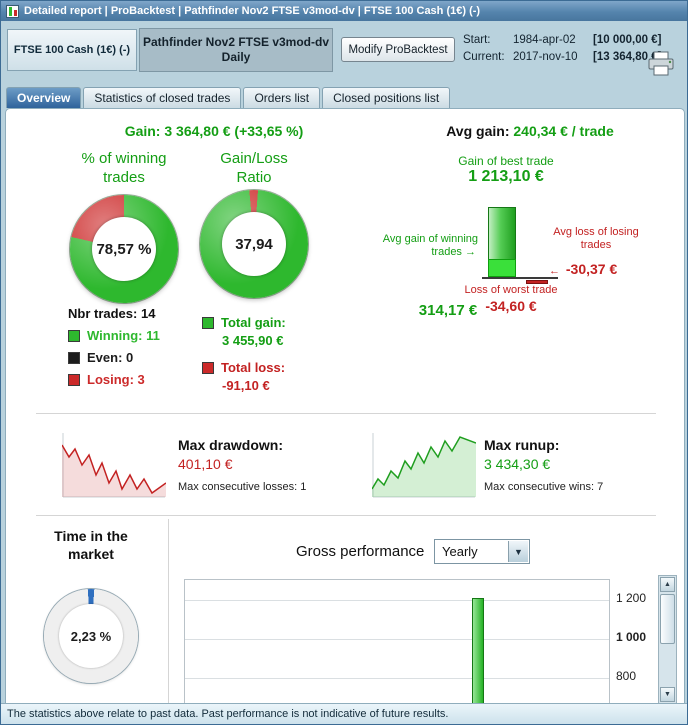 This screenshot has height=725, width=688. Describe the element at coordinates (448, 310) in the screenshot. I see `avg-win-value: 314,17 €` at that location.